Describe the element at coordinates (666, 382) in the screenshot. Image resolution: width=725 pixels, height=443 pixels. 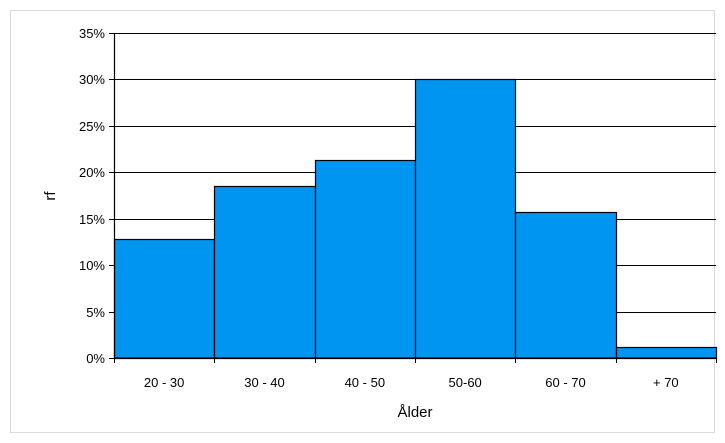
I see `x-tick-label: + 70` at that location.